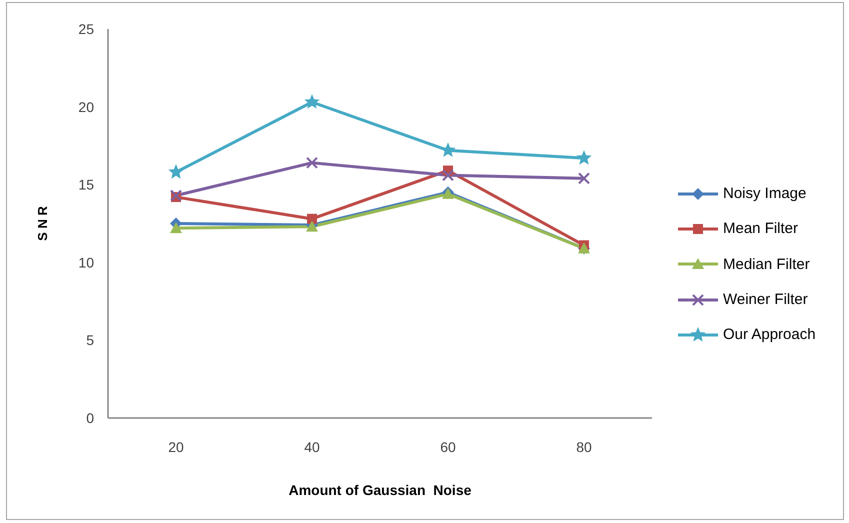  I want to click on x-tick-label: 80, so click(584, 446).